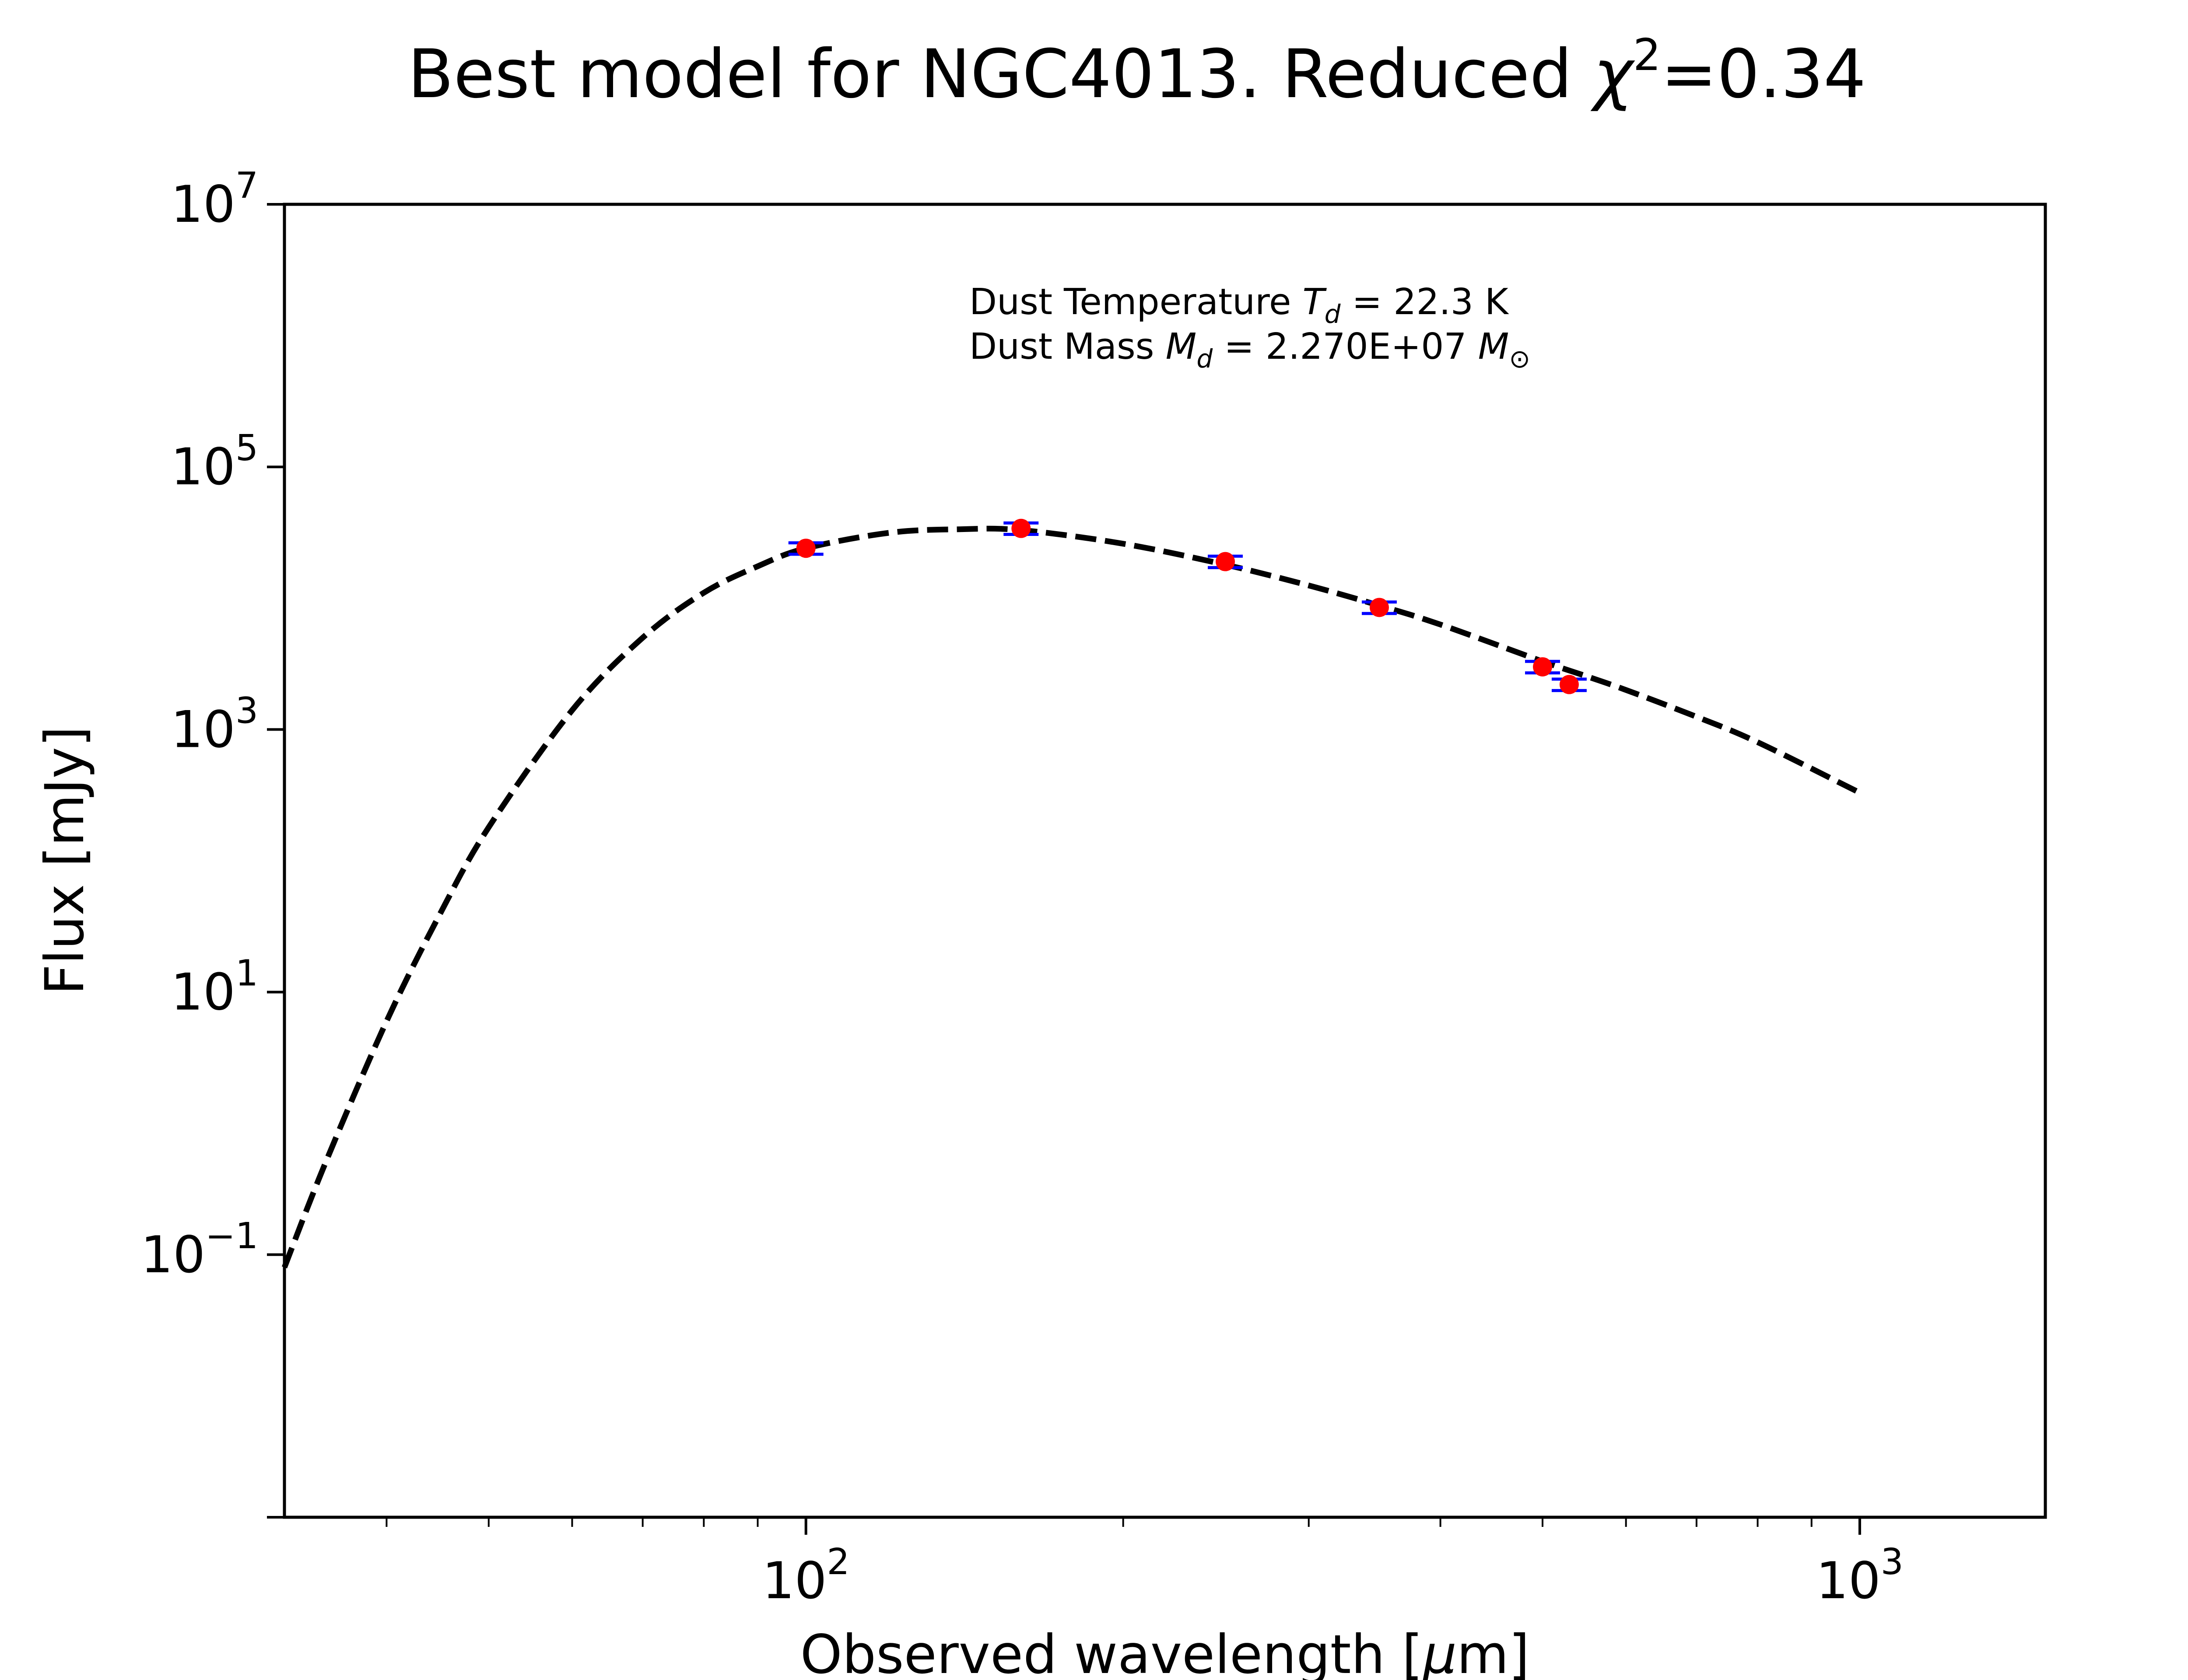 This screenshot has width=2188, height=1680. Describe the element at coordinates (1424, 302) in the screenshot. I see `annotation-temp-value: = 22.3 K` at that location.